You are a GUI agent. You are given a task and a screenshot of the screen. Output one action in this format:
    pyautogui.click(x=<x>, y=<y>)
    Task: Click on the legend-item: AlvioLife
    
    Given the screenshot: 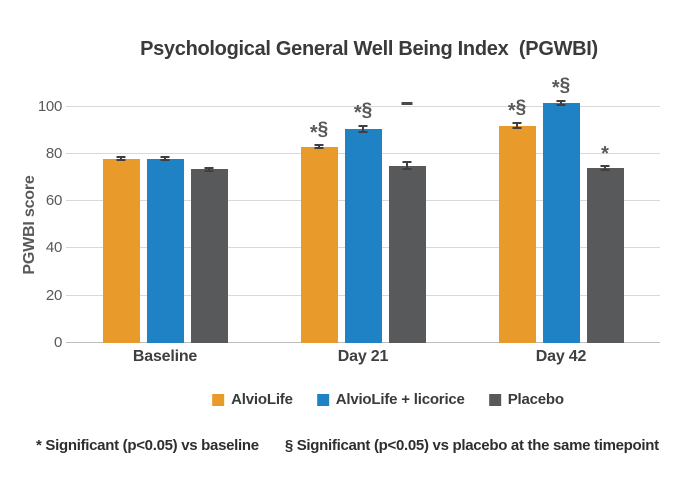 What is the action you would take?
    pyautogui.click(x=252, y=399)
    